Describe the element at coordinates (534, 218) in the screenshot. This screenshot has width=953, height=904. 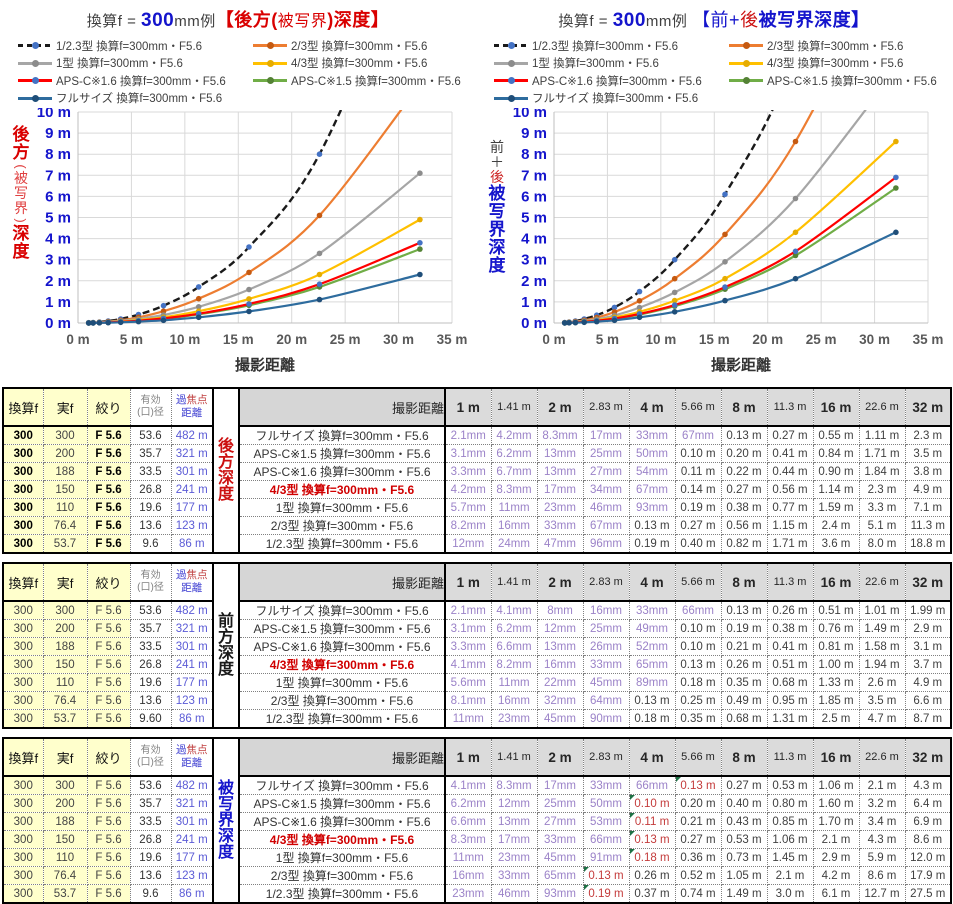
I see `y-axis-tick-label: 5 m` at that location.